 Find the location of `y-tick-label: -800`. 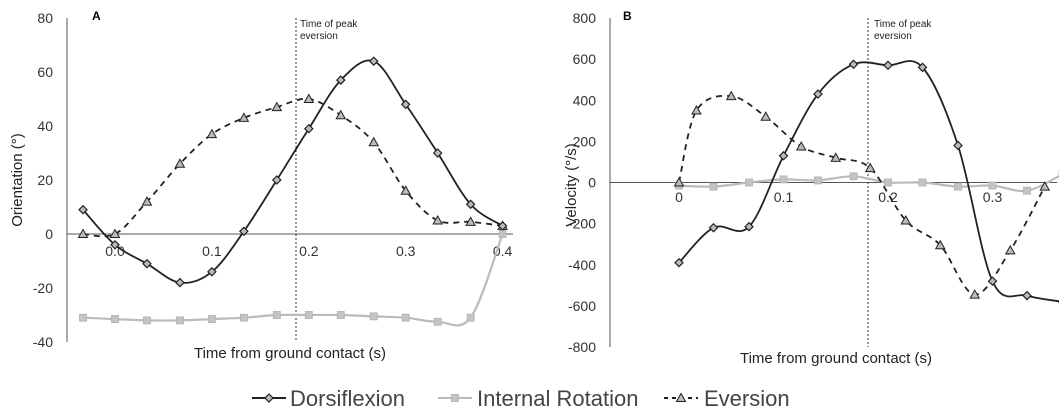

y-tick-label: -800 is located at coordinates (582, 347).